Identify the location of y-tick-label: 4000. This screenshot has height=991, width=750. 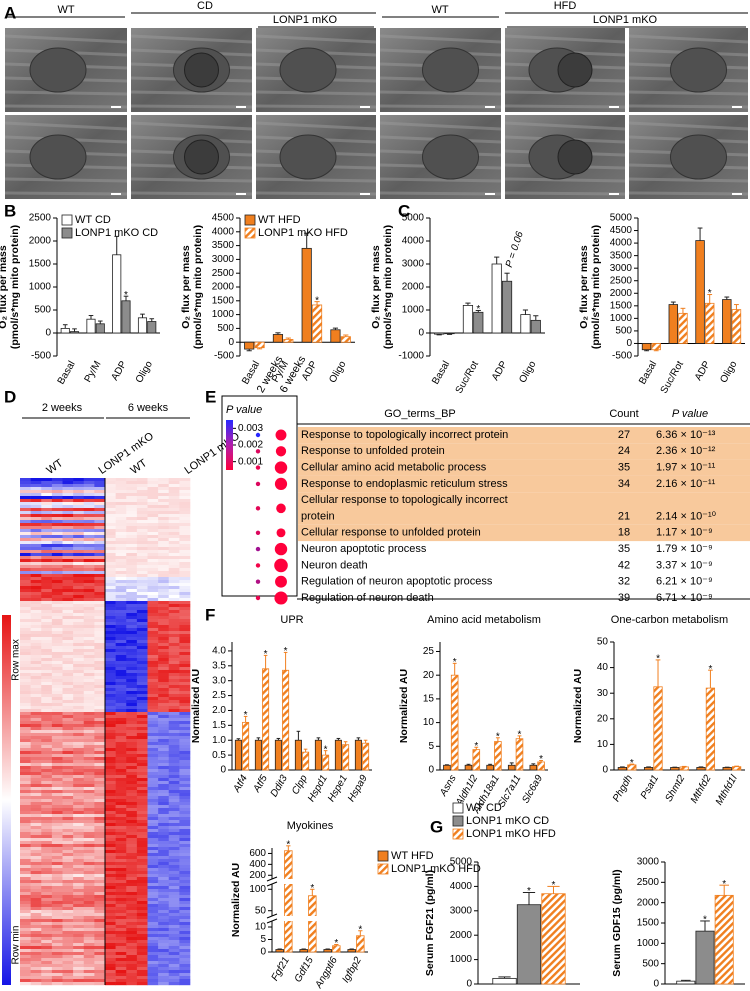
(621, 243).